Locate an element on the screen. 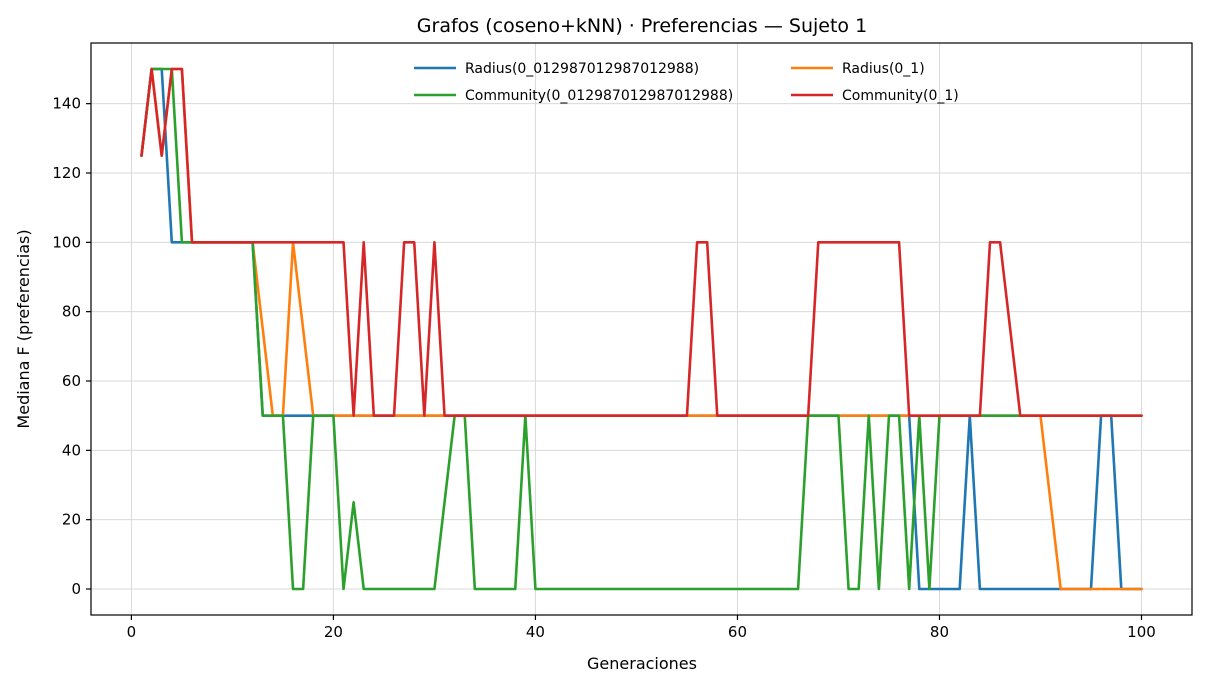 The image size is (1206, 688). x-tick-label: 40 is located at coordinates (535, 632).